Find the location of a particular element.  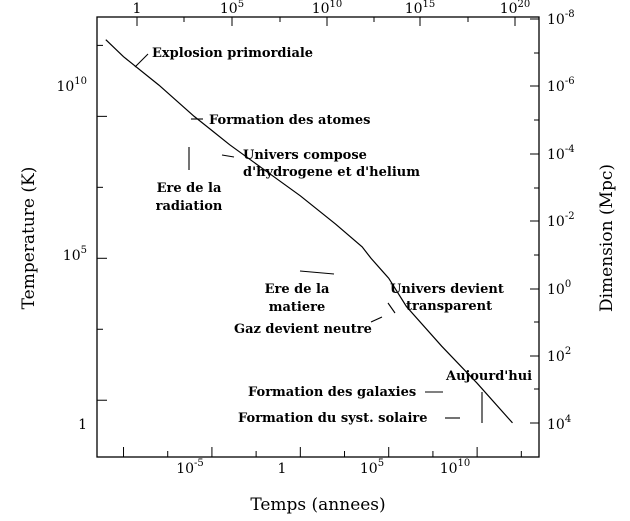

annotation-label: Aujourd'hui is located at coordinates (488, 376).